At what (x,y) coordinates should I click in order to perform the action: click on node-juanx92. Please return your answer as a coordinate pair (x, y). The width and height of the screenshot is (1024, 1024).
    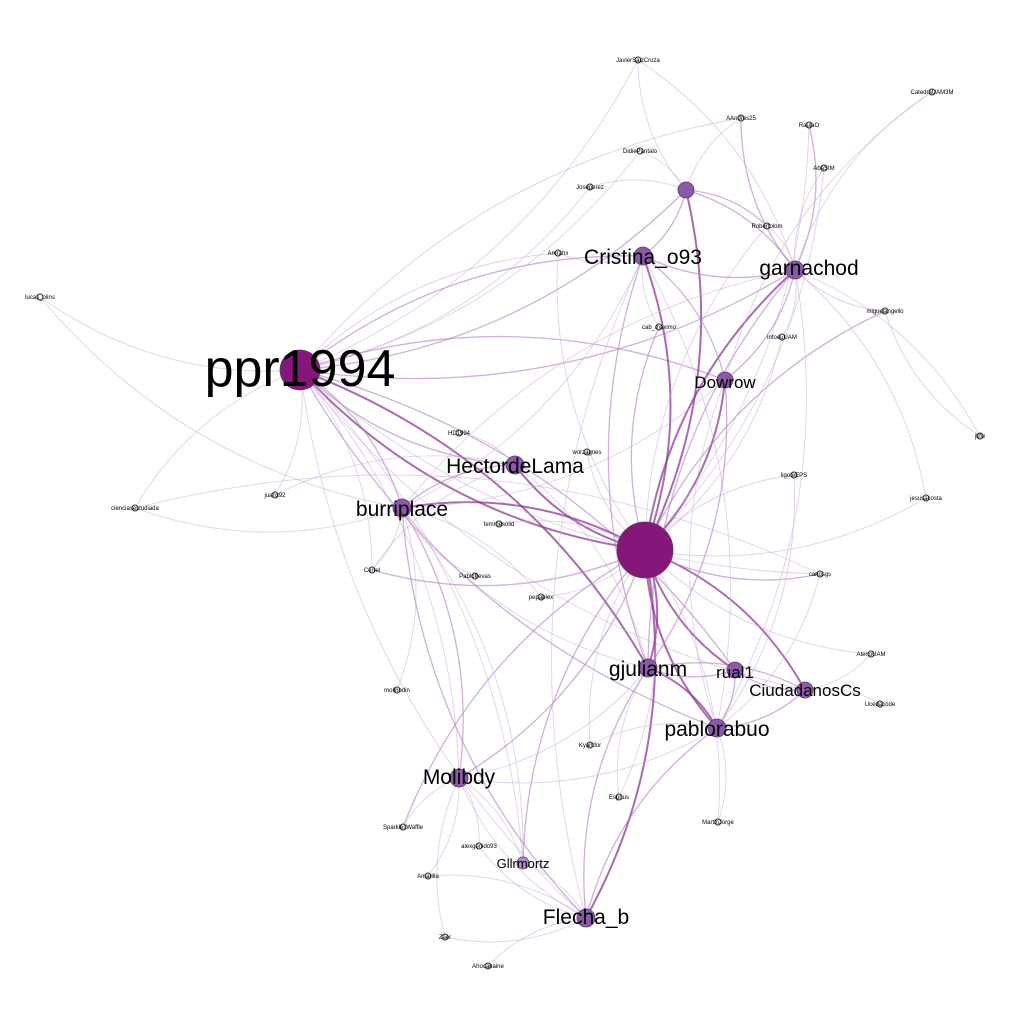
    Looking at the image, I should click on (275, 495).